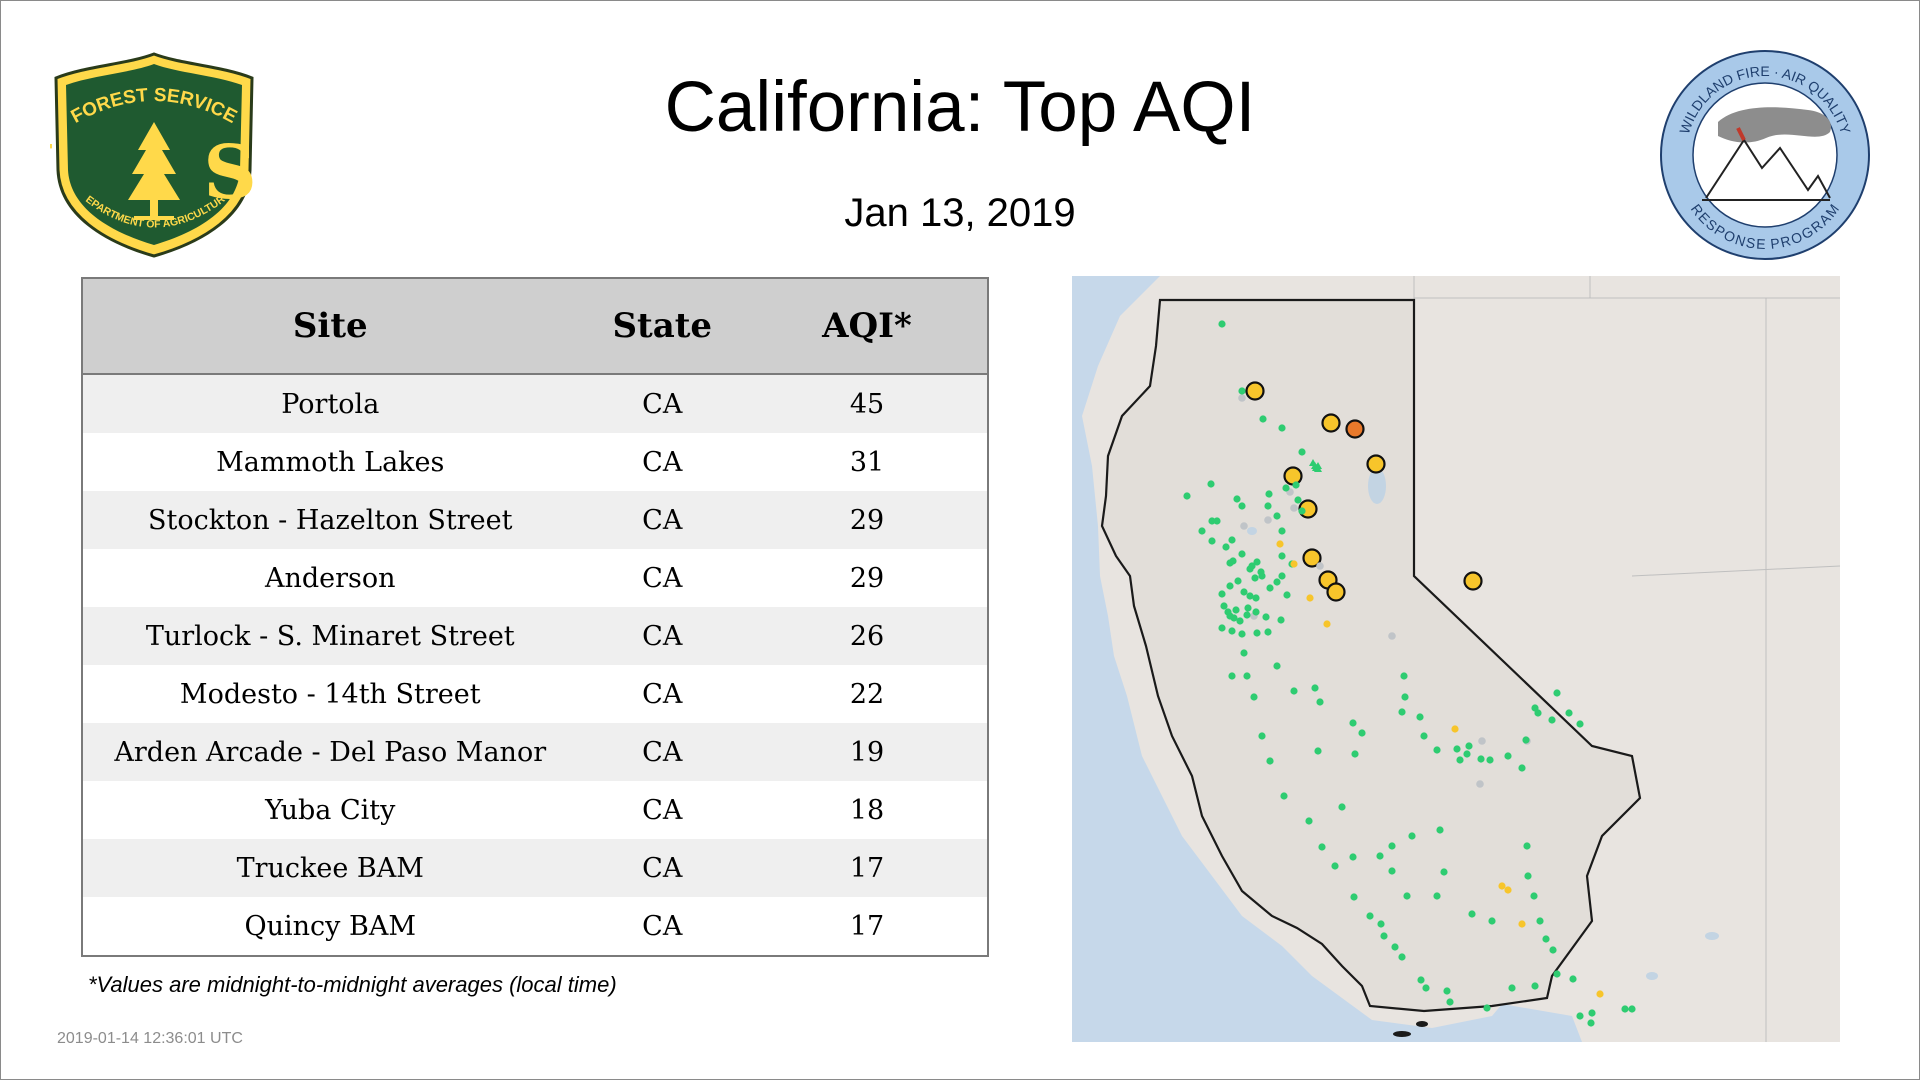 The height and width of the screenshot is (1080, 1920). I want to click on column-header-site: Site, so click(330, 326).